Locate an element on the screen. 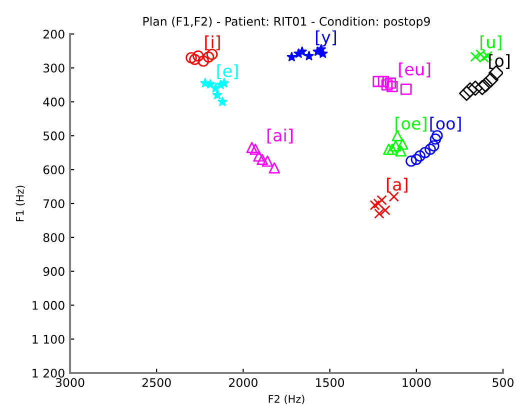  series-label: [oe] is located at coordinates (411, 124).